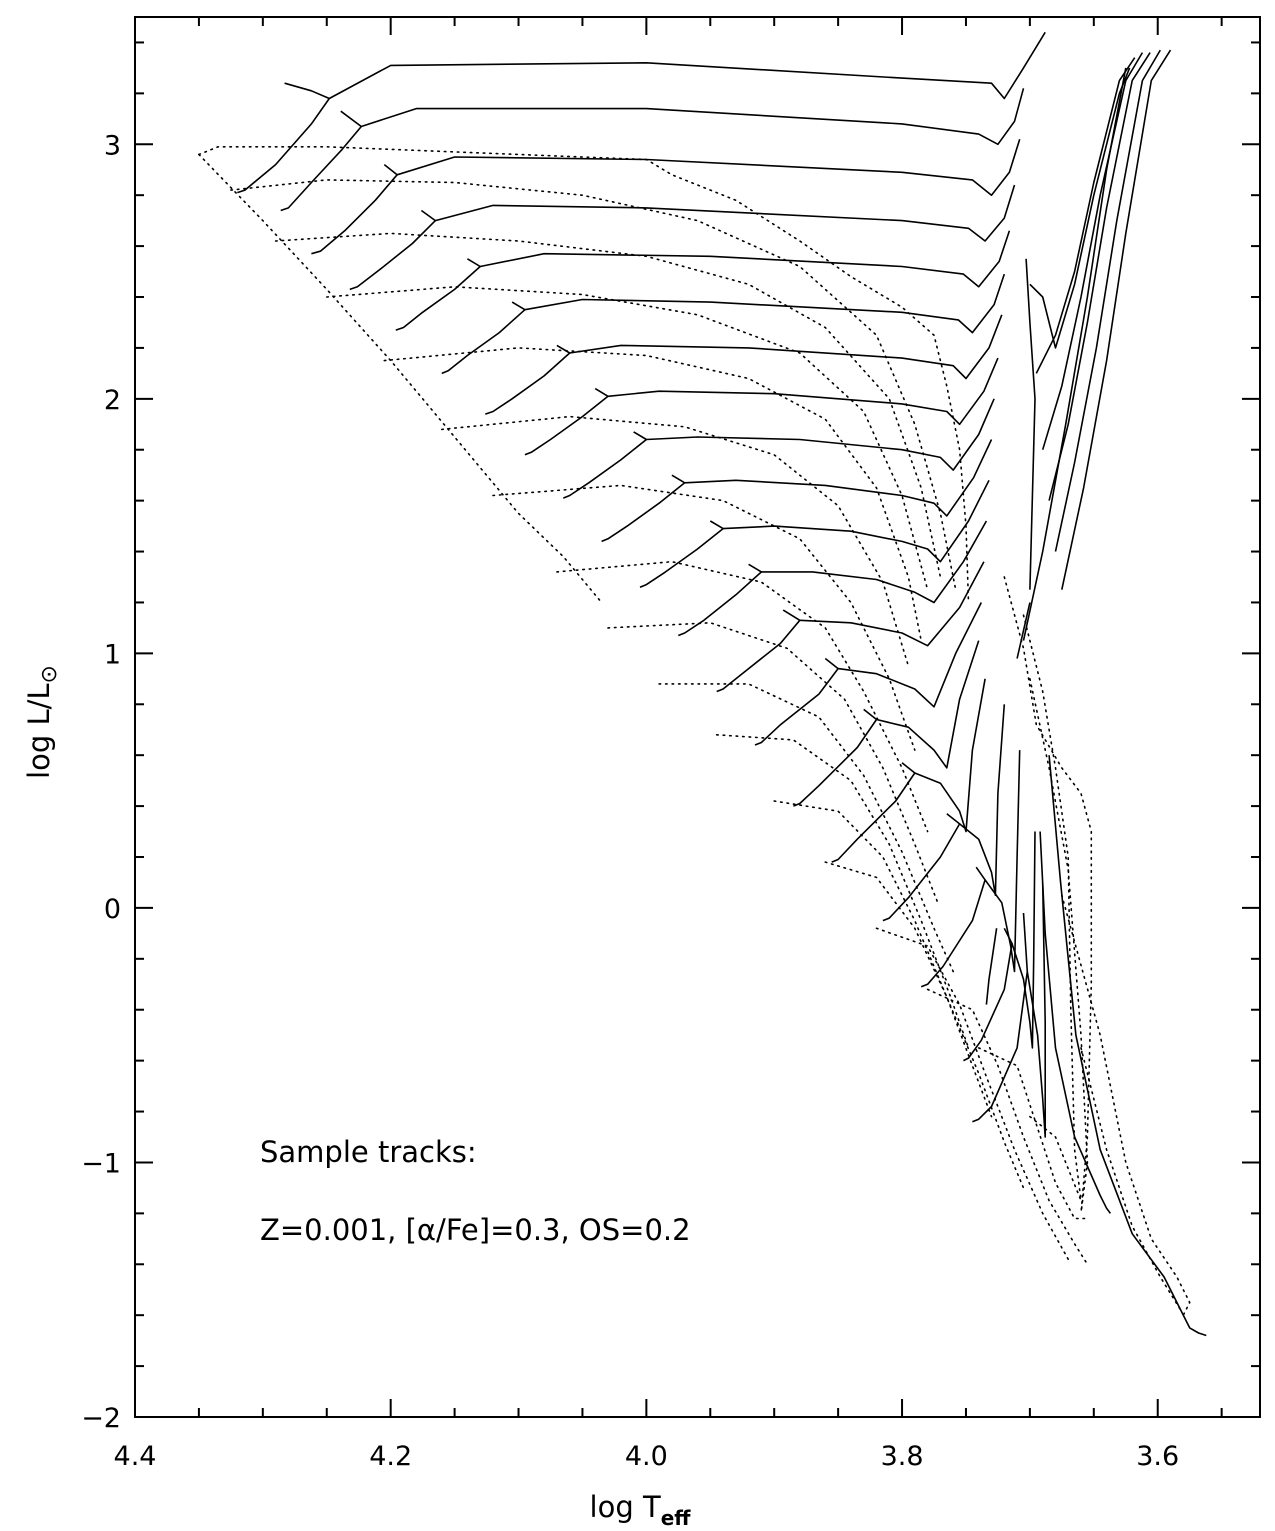 Image resolution: width=1275 pixels, height=1531 pixels. Describe the element at coordinates (625, 1507) in the screenshot. I see `x-axis-label: log T` at that location.